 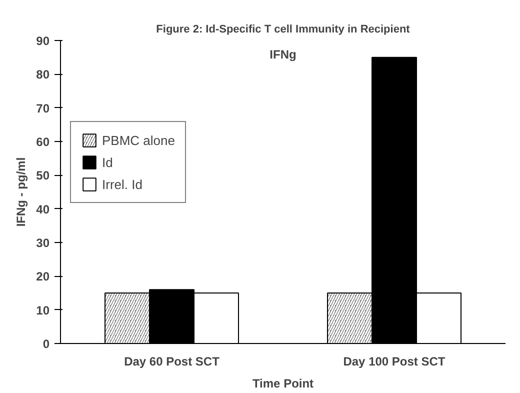 What do you see at coordinates (108, 162) in the screenshot?
I see `legend-label: Id` at bounding box center [108, 162].